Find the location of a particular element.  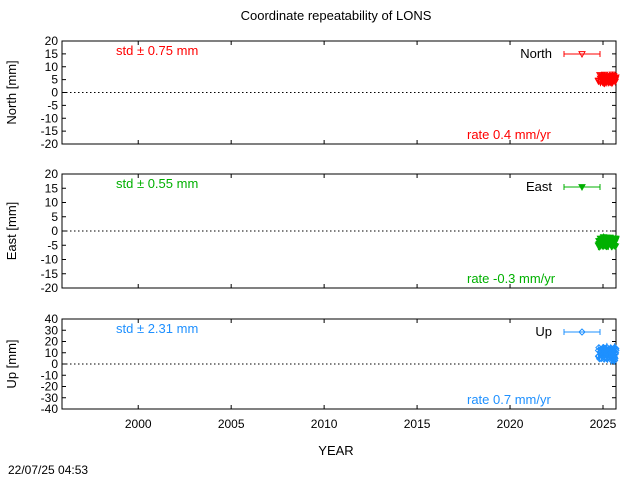

legend-label: East is located at coordinates (539, 186).